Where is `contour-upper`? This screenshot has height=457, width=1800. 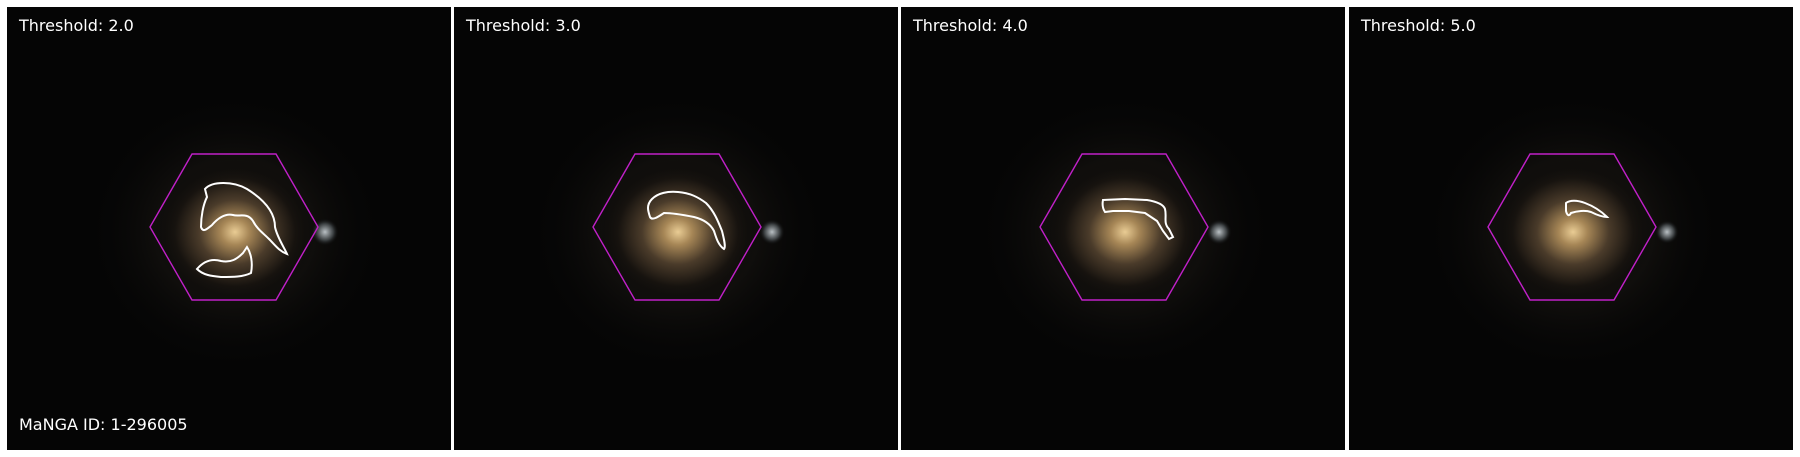 contour-upper is located at coordinates (244, 219).